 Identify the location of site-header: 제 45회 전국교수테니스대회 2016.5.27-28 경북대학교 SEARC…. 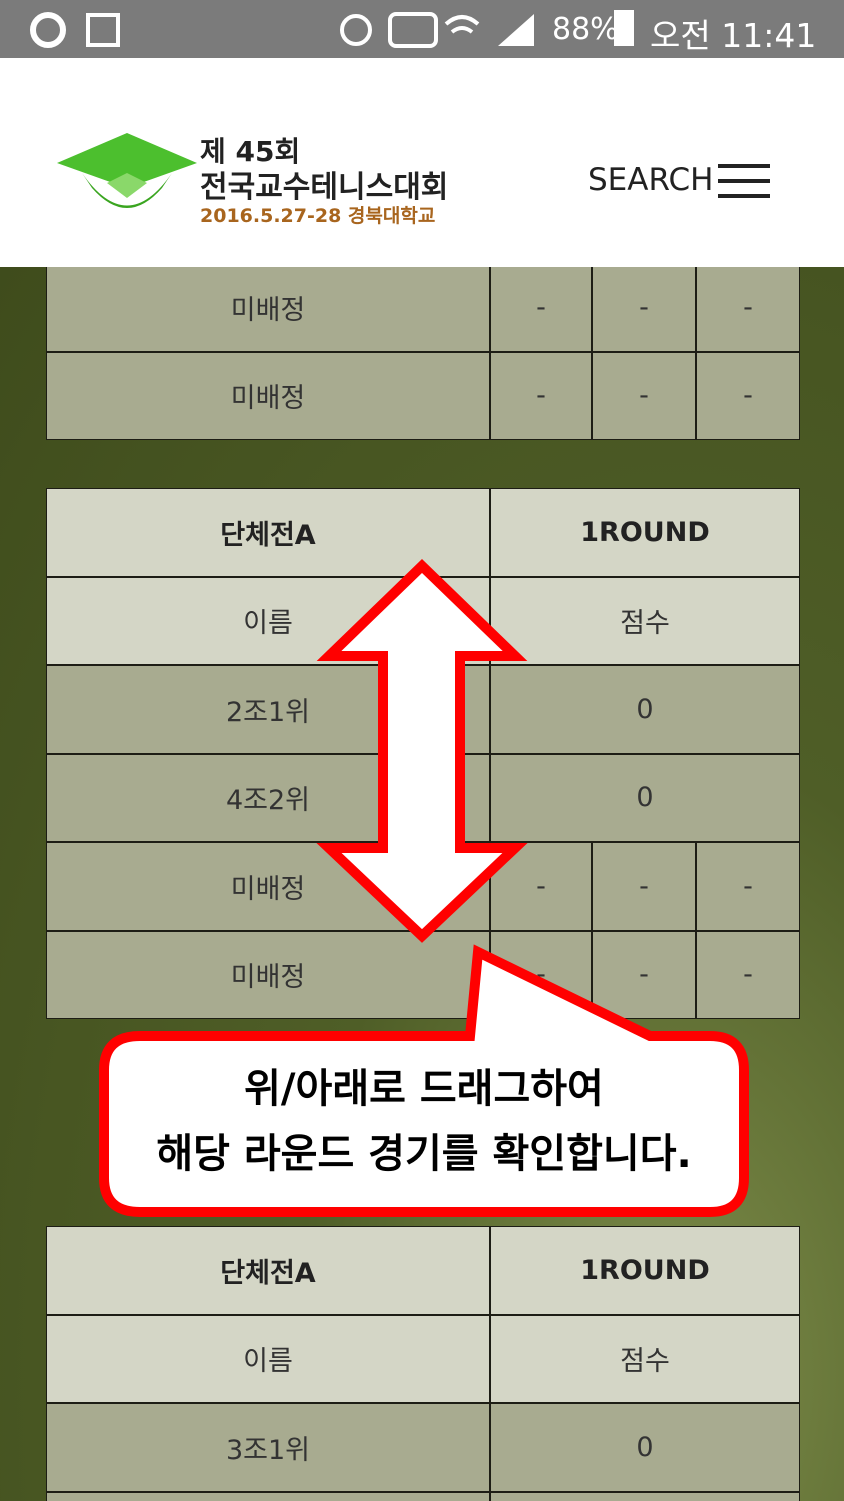
(422, 162).